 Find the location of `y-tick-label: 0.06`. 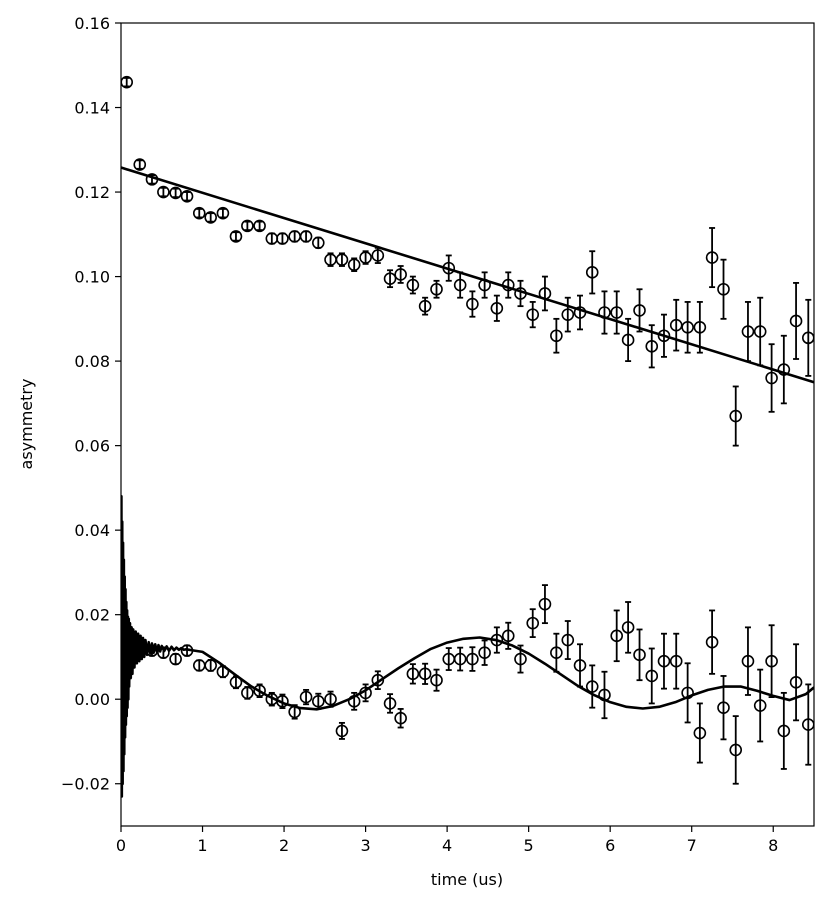

y-tick-label: 0.06 is located at coordinates (92, 446).